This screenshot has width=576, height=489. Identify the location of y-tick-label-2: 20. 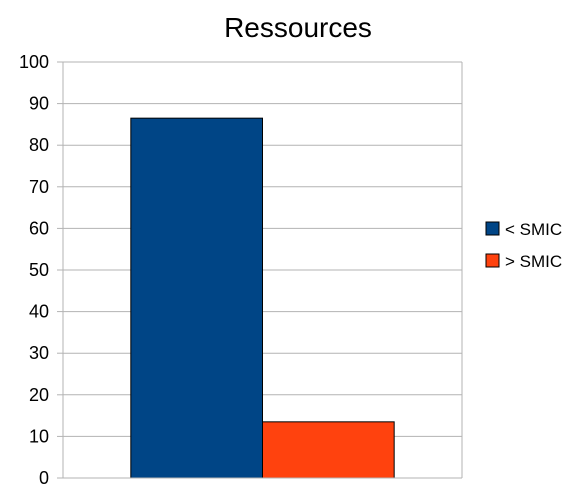
(39, 395).